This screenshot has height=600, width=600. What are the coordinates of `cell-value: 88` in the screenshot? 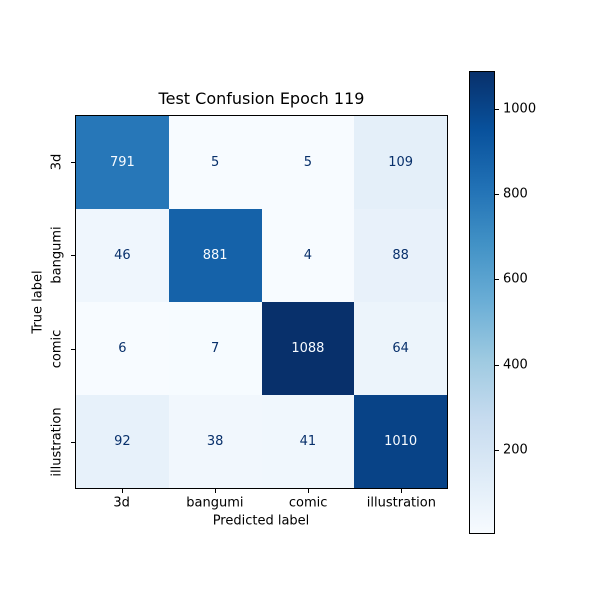 It's located at (400, 255).